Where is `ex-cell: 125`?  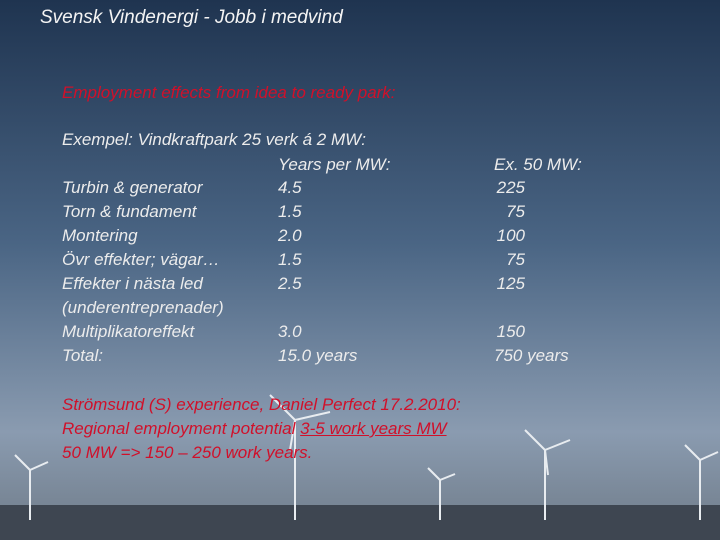 ex-cell: 125 is located at coordinates (509, 284).